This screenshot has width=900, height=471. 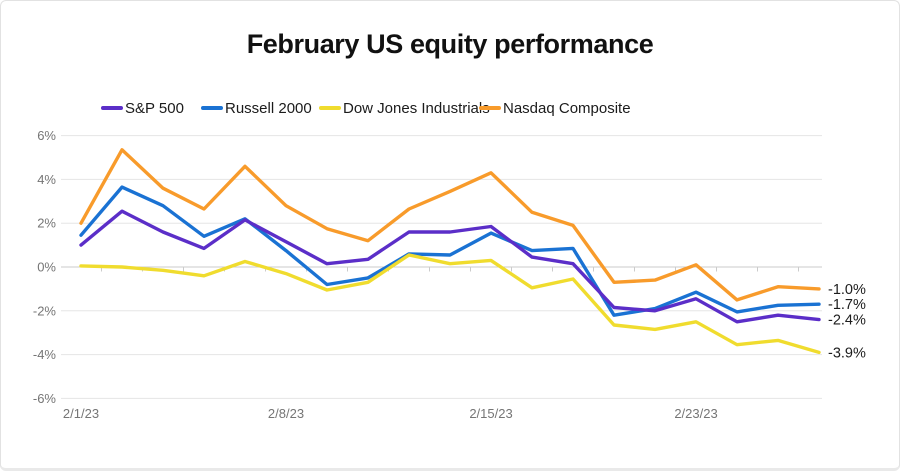 What do you see at coordinates (847, 290) in the screenshot?
I see `end-label-nasdaq-composite: -1.0%` at bounding box center [847, 290].